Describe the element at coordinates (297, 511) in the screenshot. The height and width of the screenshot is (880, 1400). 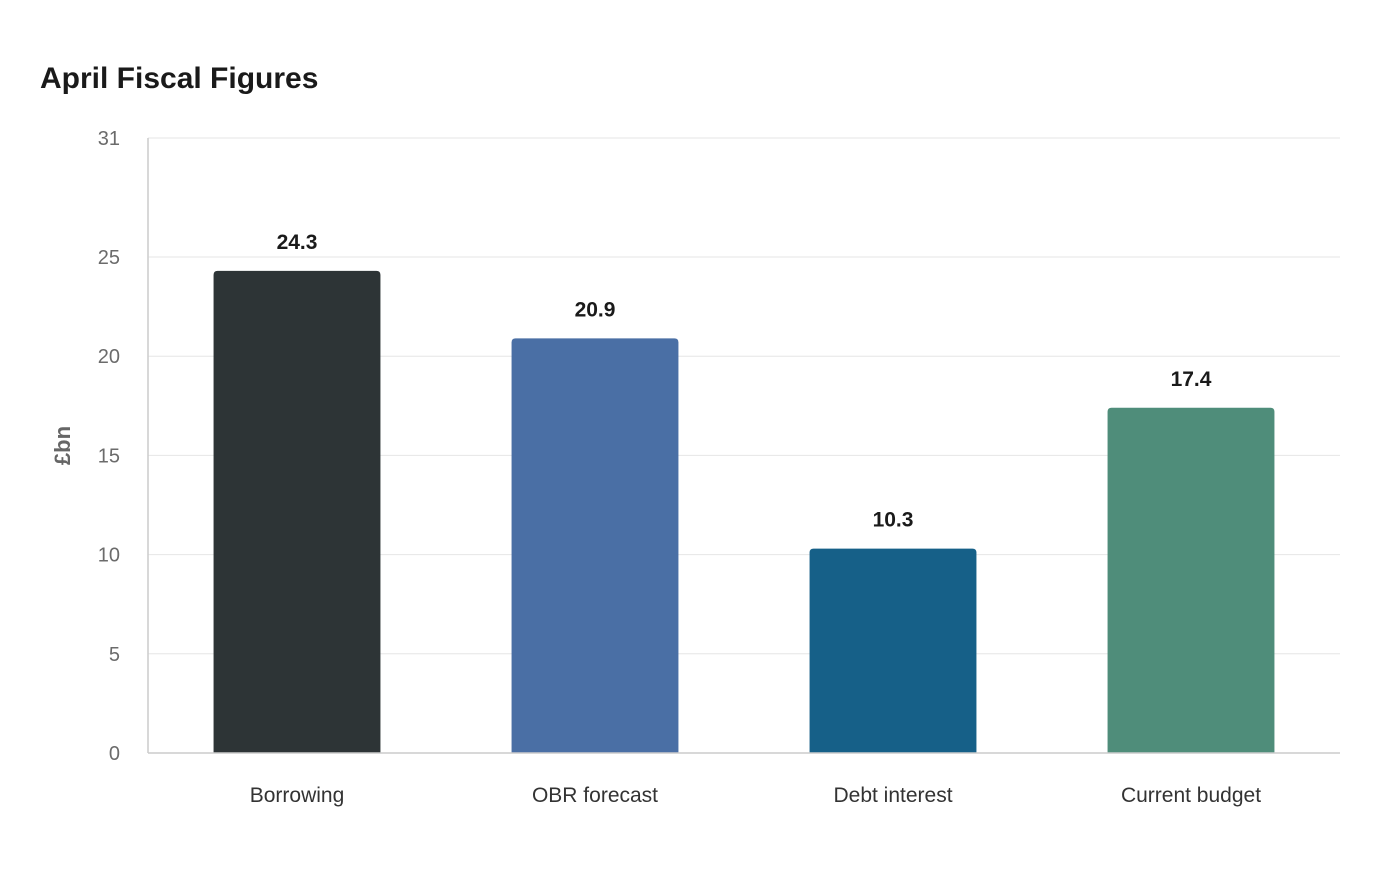
I see `bar-borrowing` at that location.